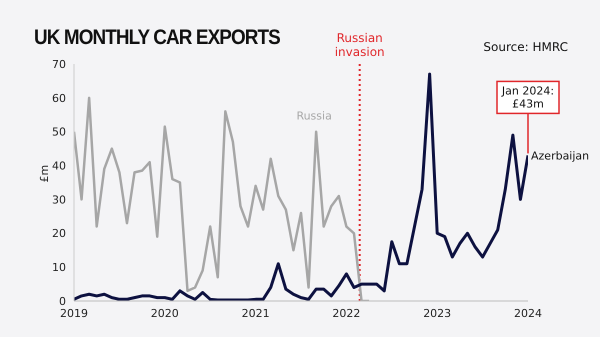 The image size is (600, 337). I want to click on y-tick-label: 30, so click(59, 199).